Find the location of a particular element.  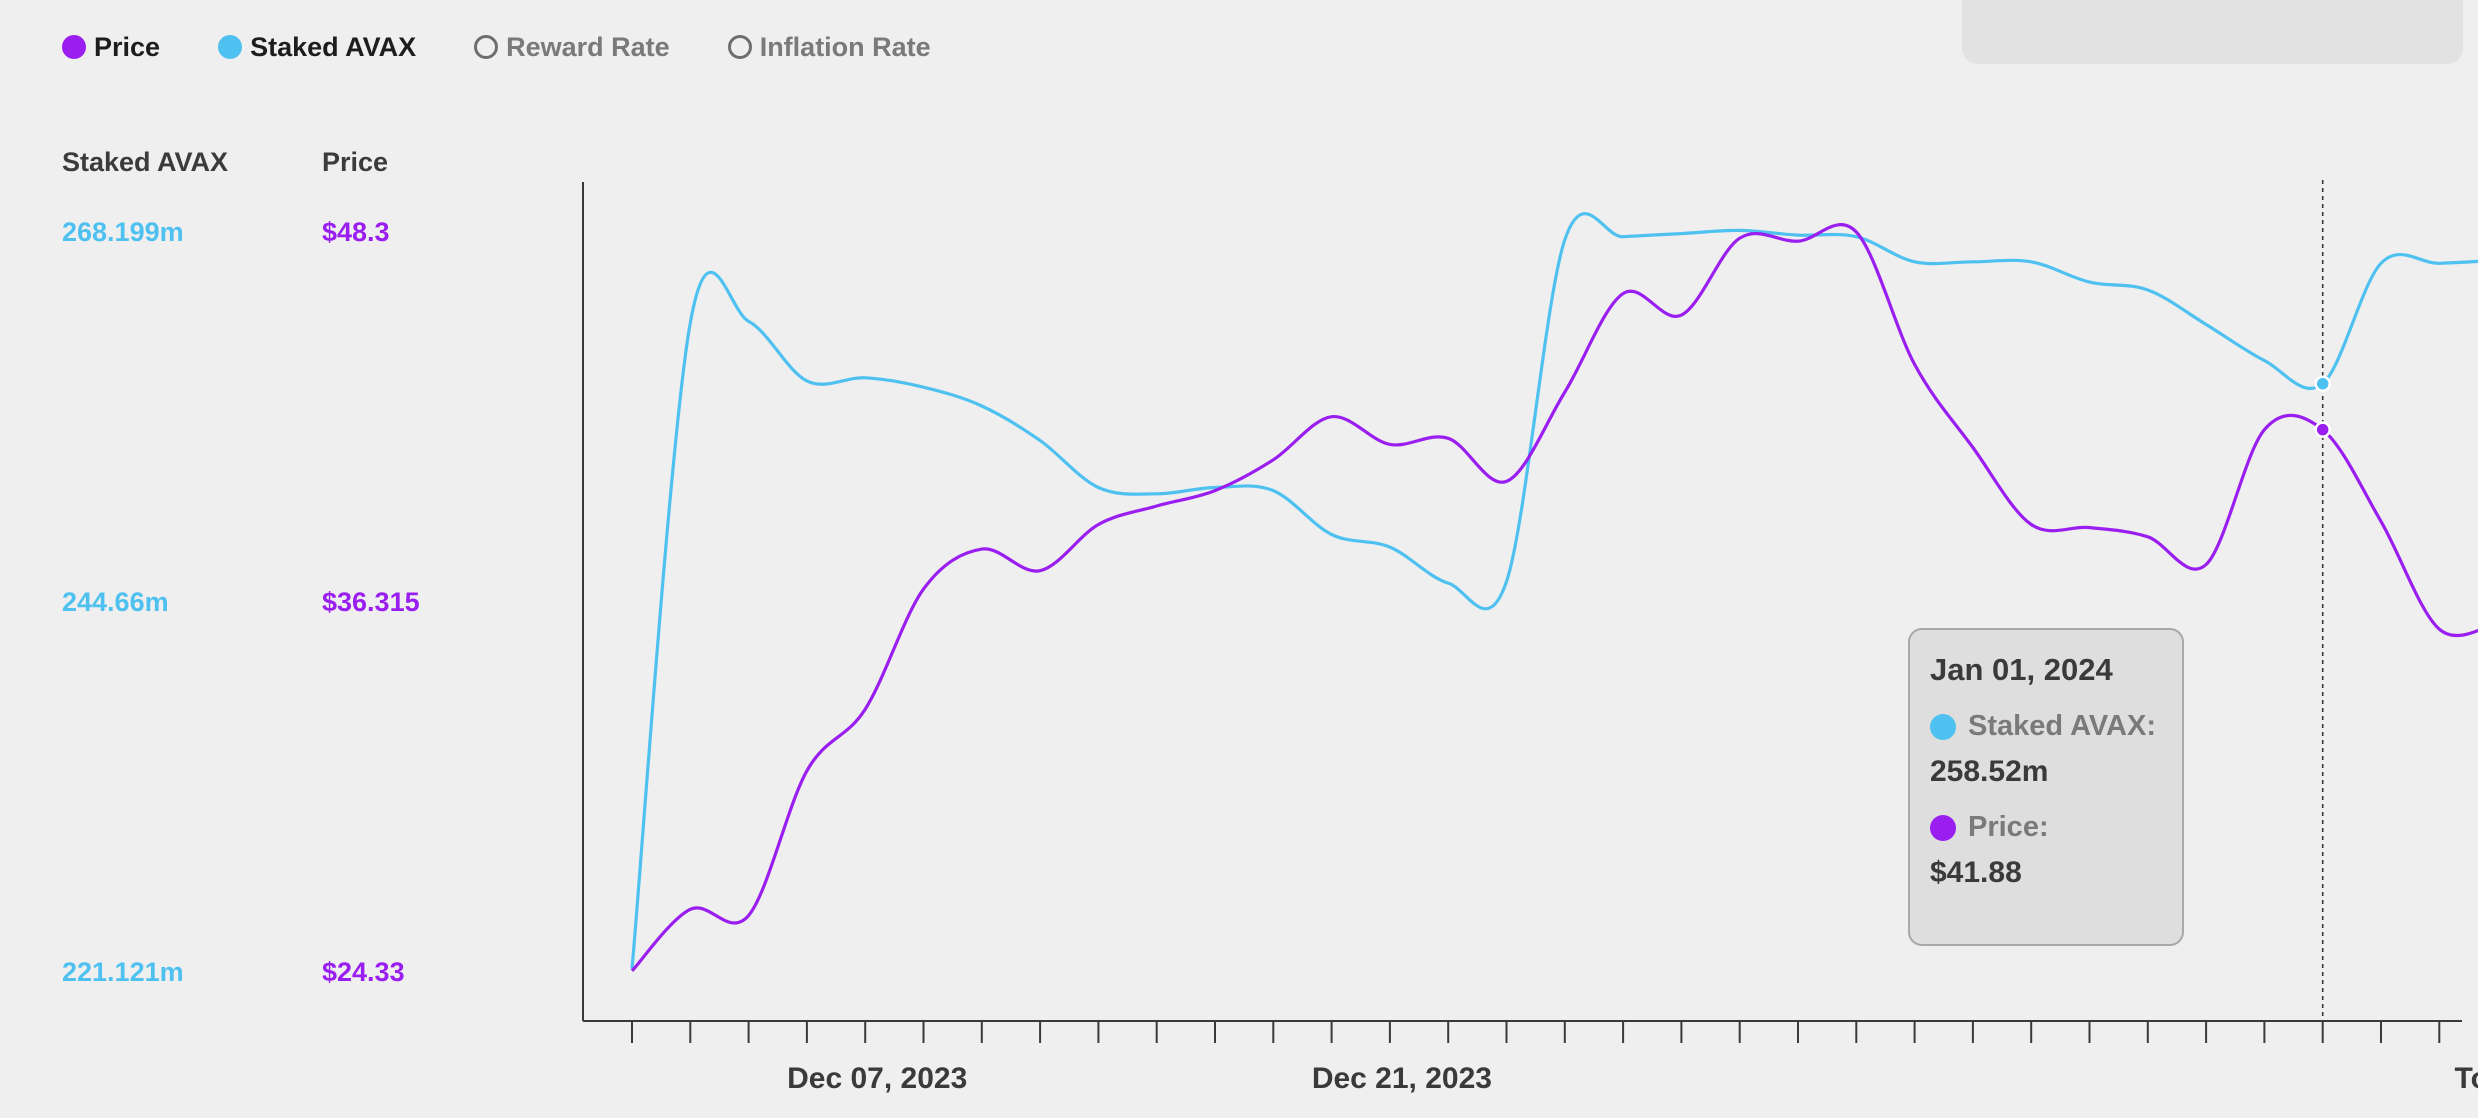

reward-circle-icon is located at coordinates (486, 47).